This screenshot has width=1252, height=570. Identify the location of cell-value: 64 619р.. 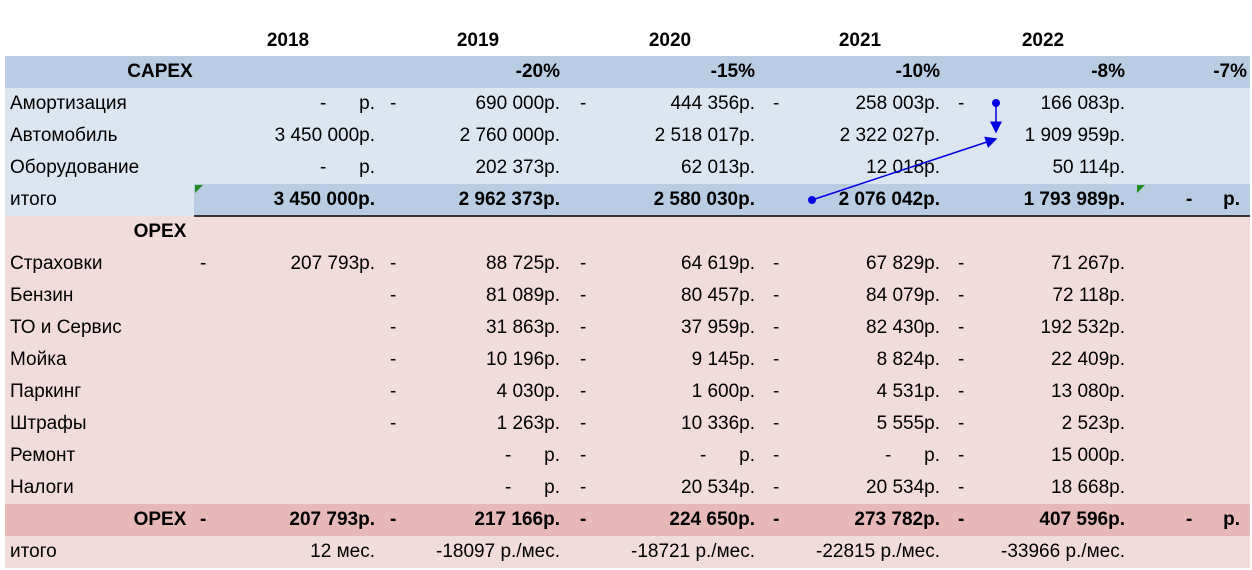
(718, 263).